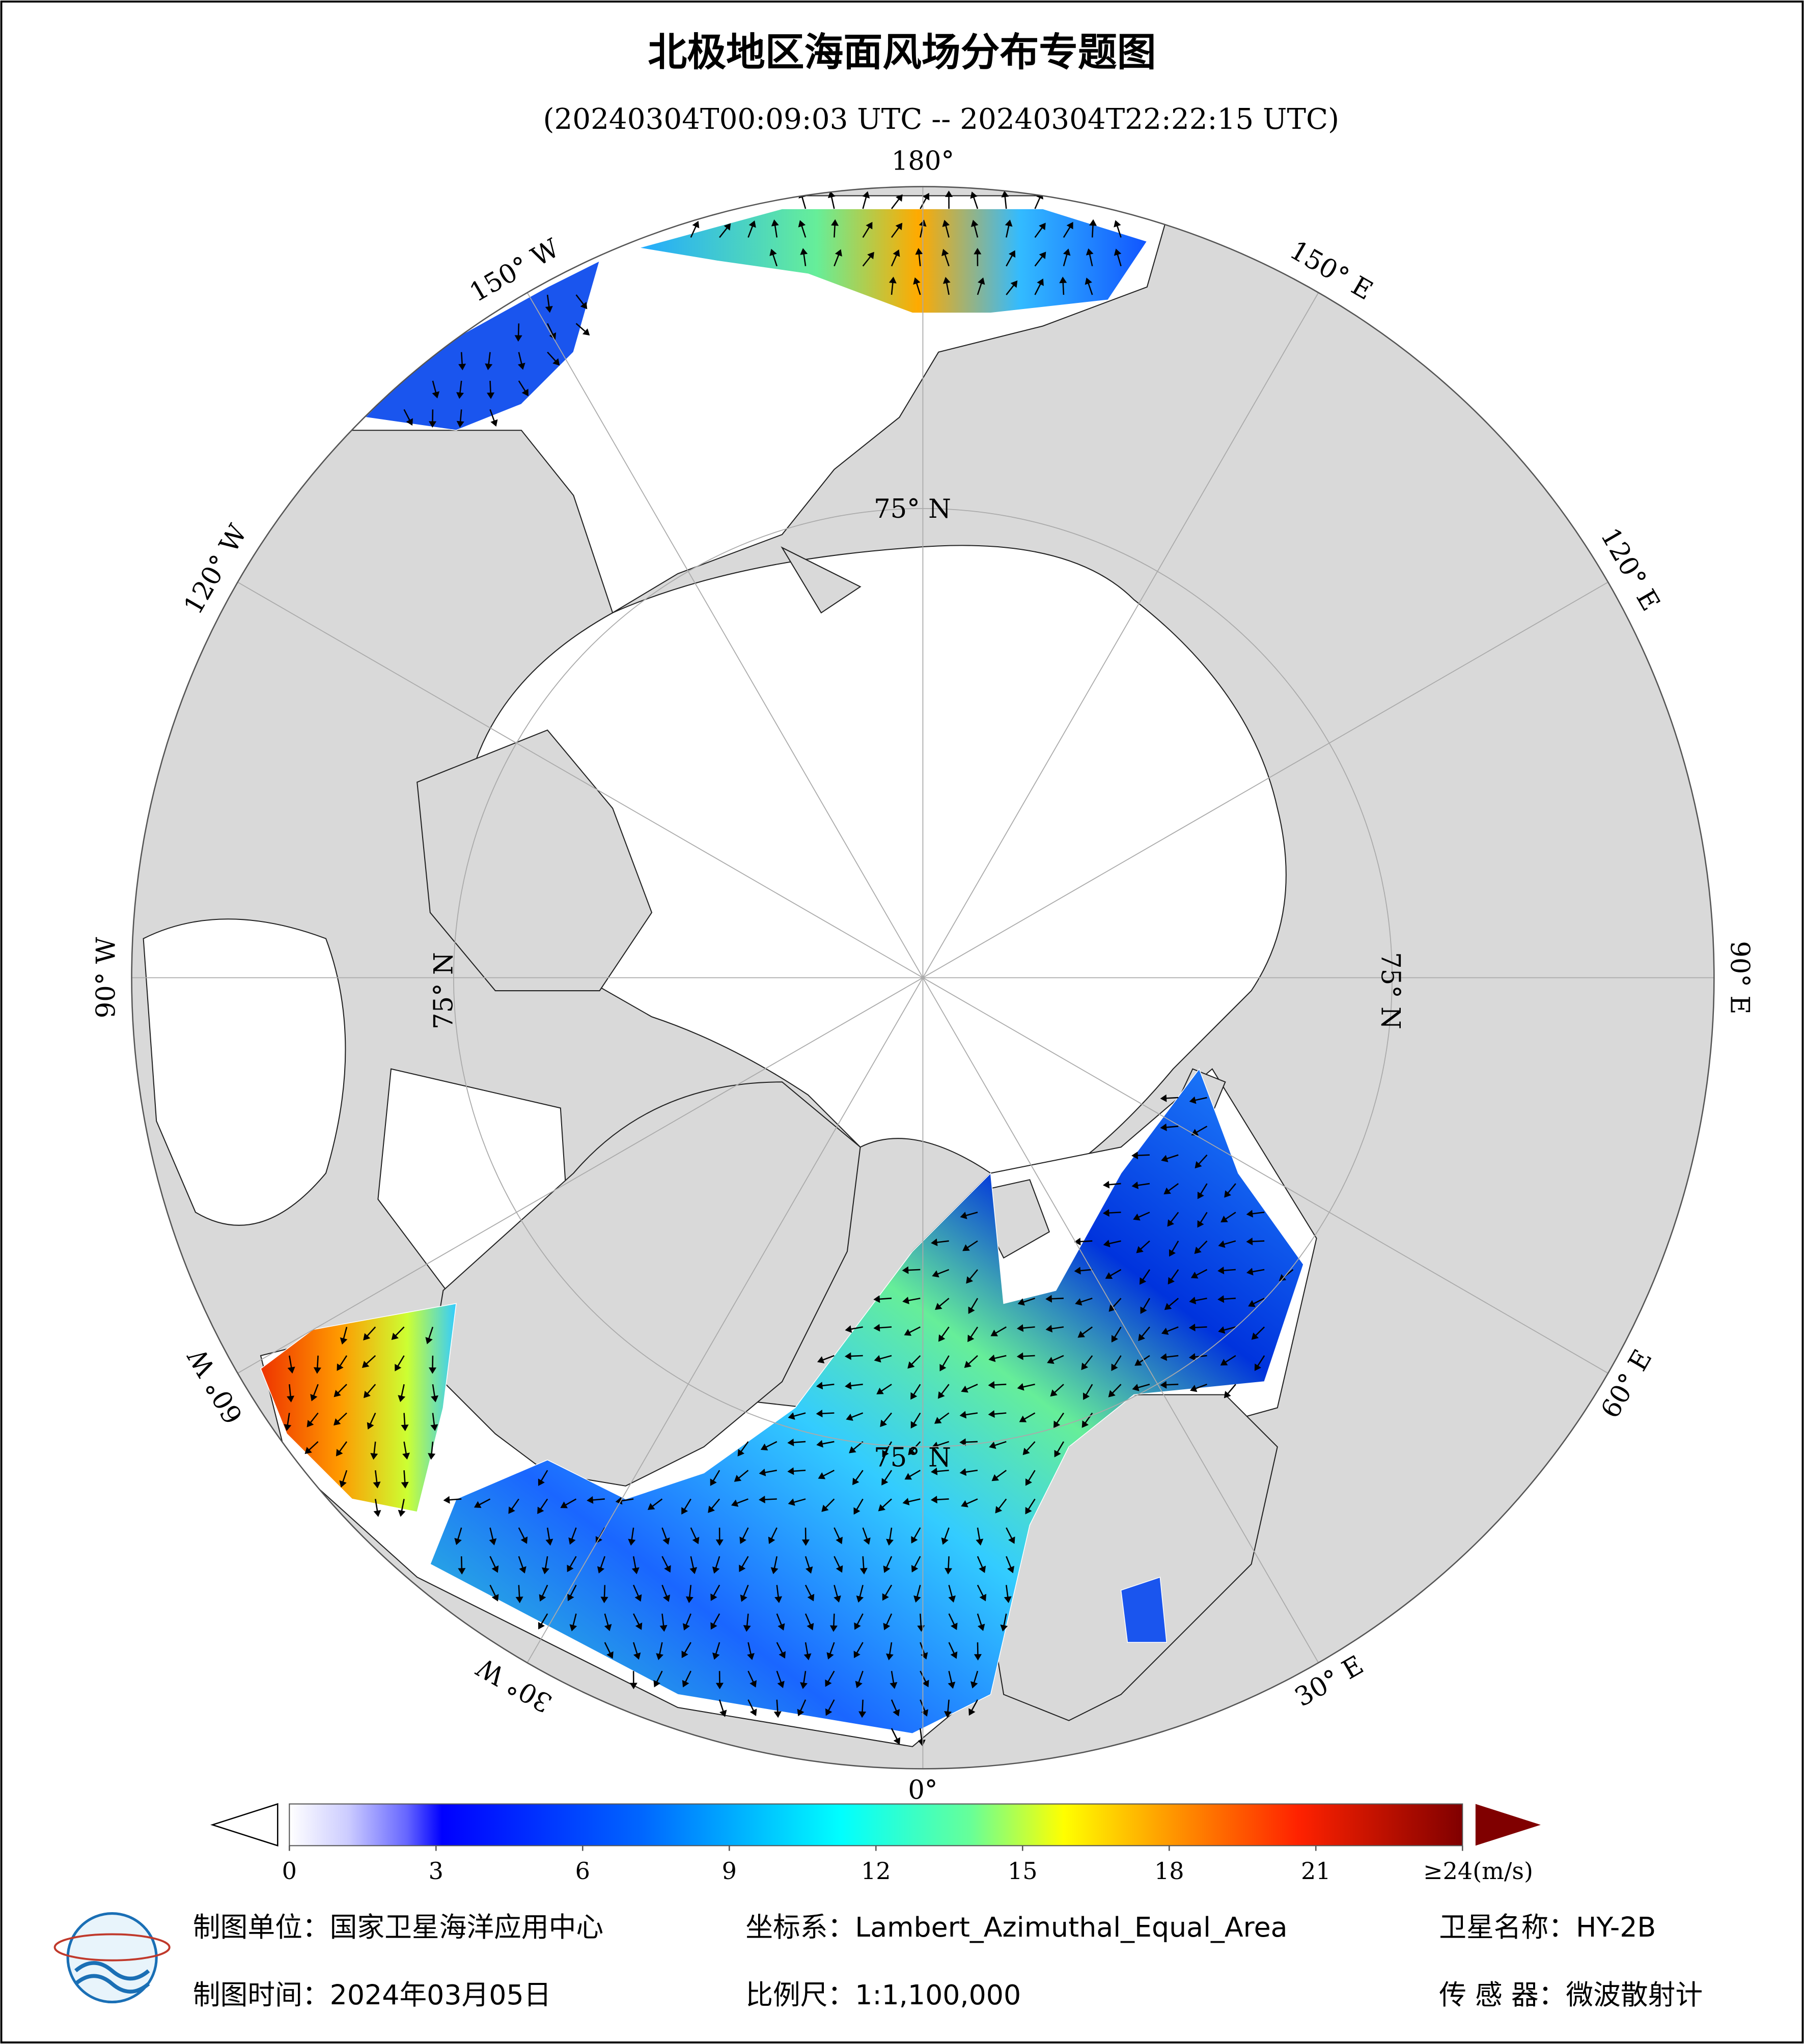 The height and width of the screenshot is (2044, 1804). What do you see at coordinates (912, 1458) in the screenshot?
I see `latitude-label: 75° N` at bounding box center [912, 1458].